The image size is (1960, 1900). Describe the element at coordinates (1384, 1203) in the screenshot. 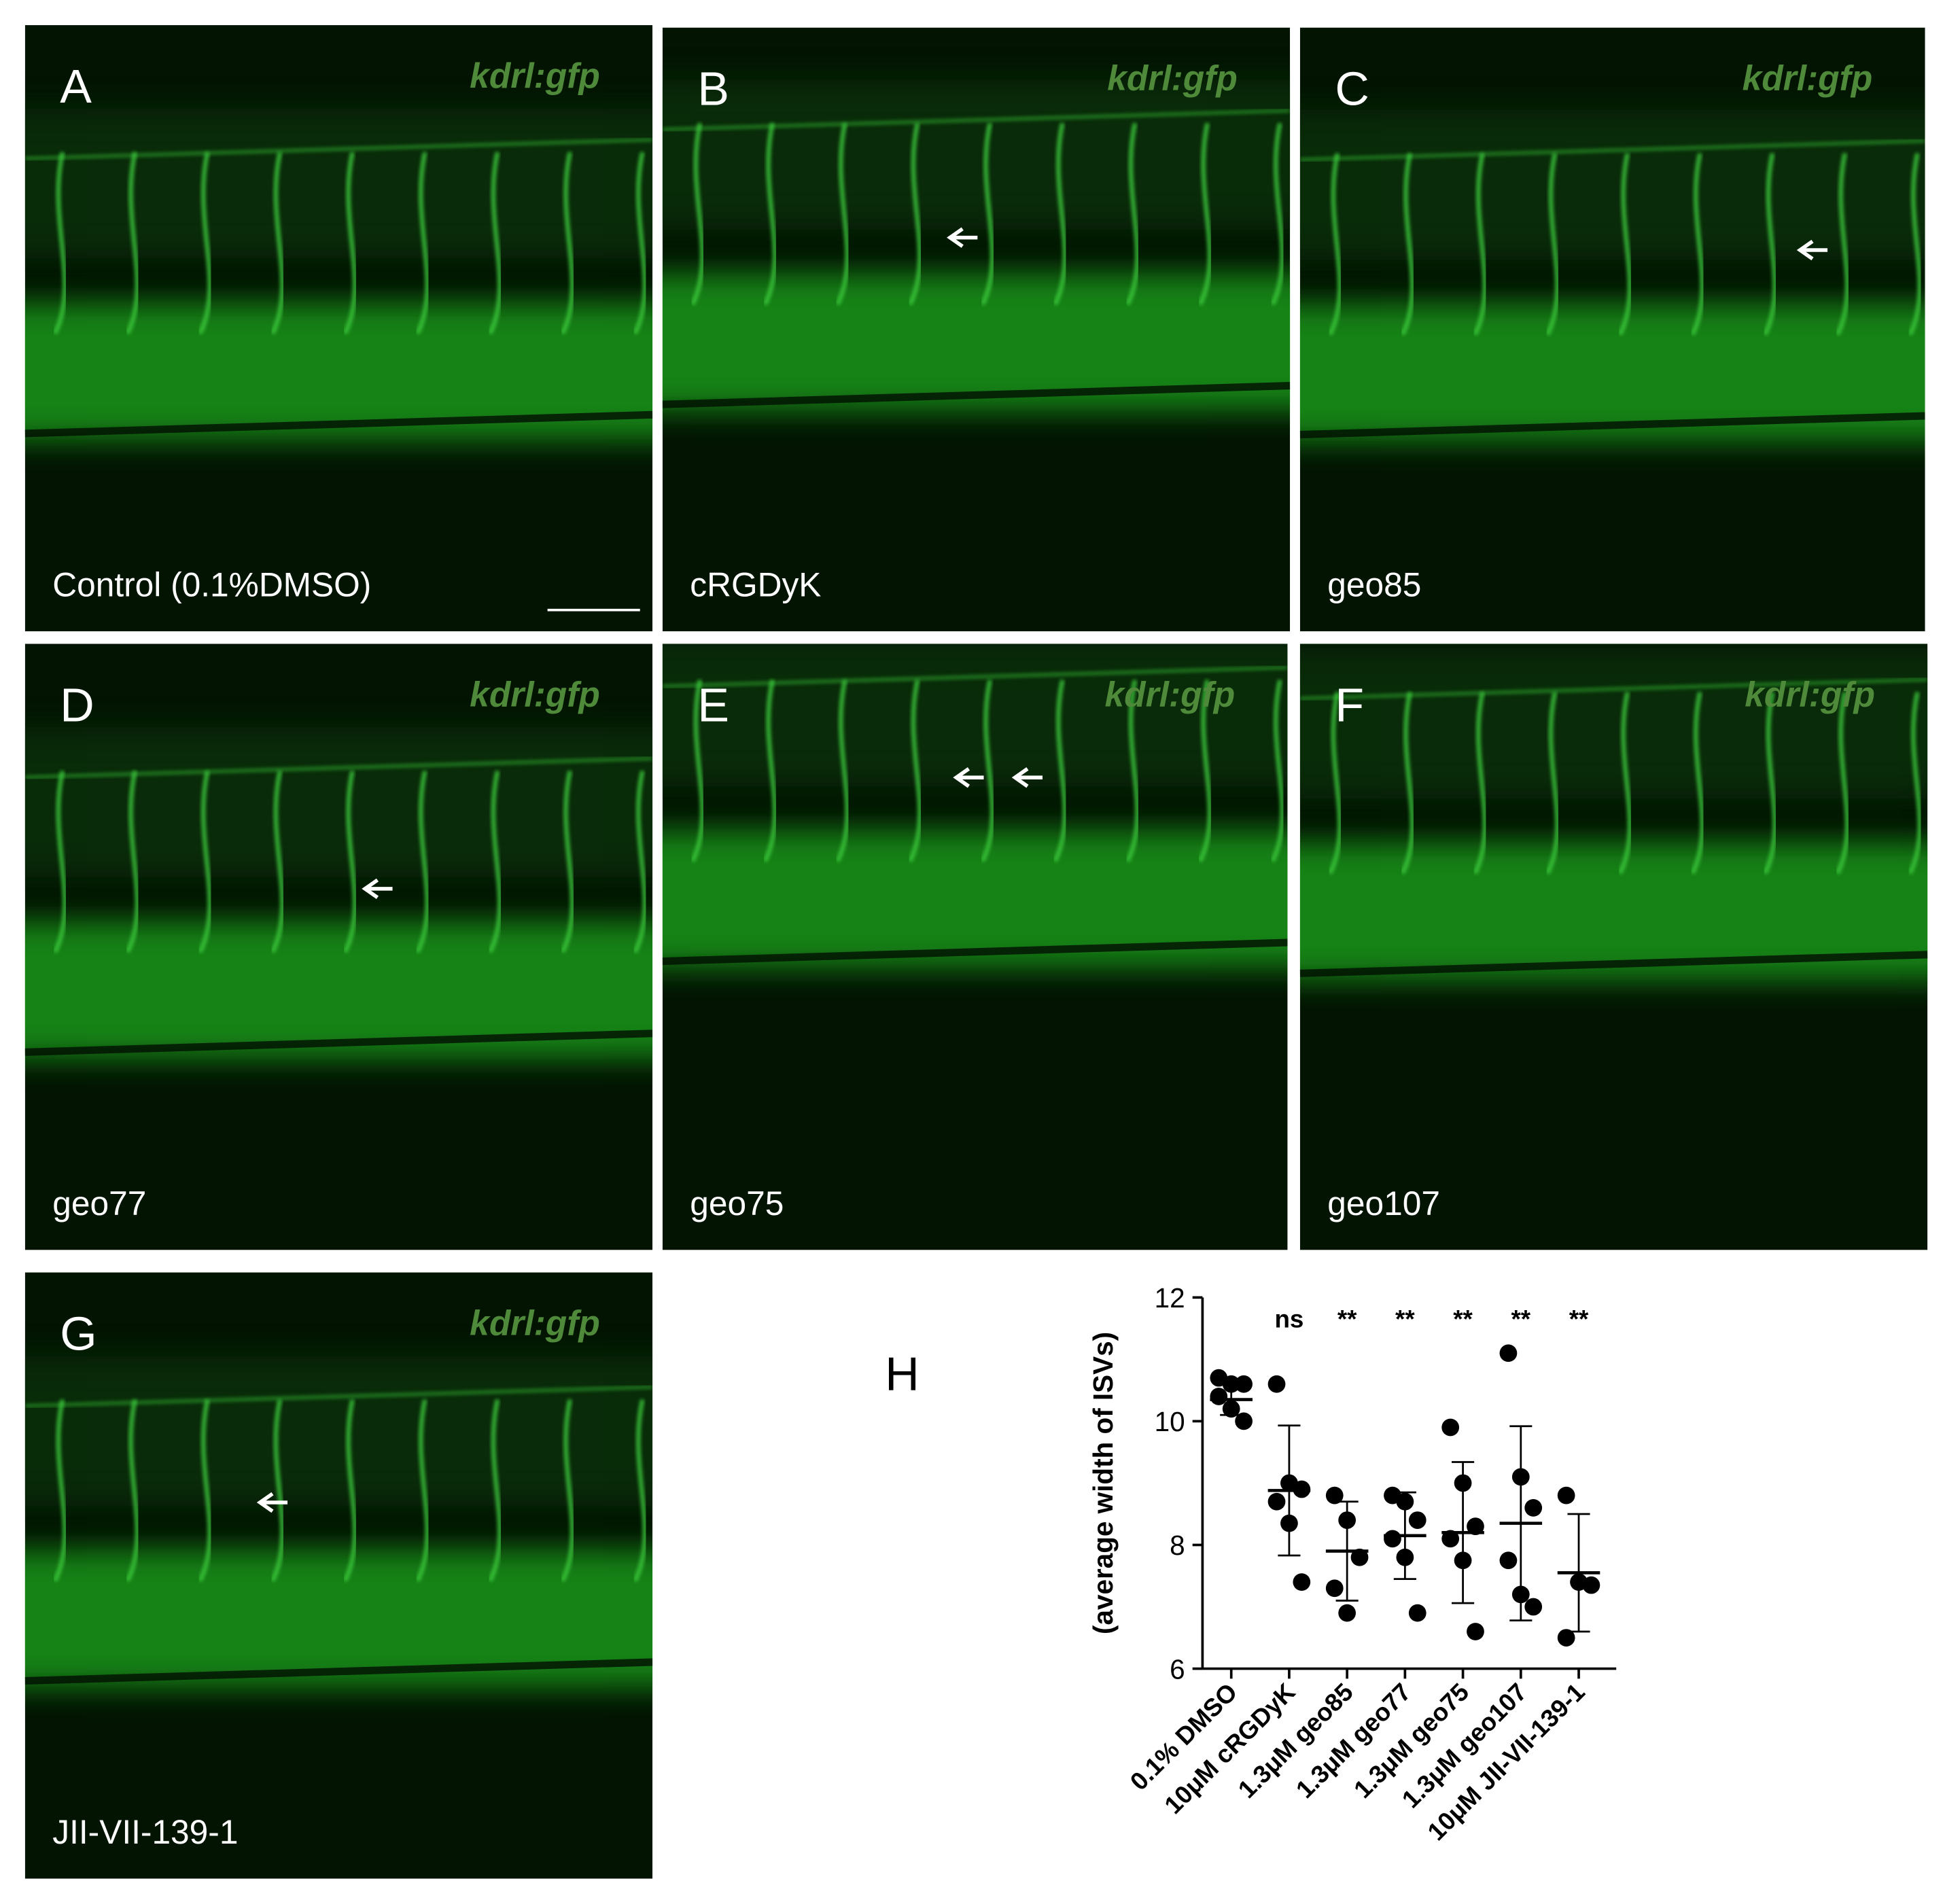

I see `treatment-label: geo107` at that location.